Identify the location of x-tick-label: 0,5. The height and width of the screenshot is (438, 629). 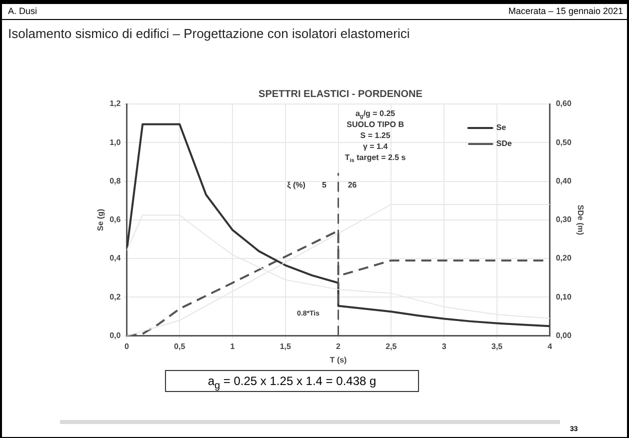
(180, 346).